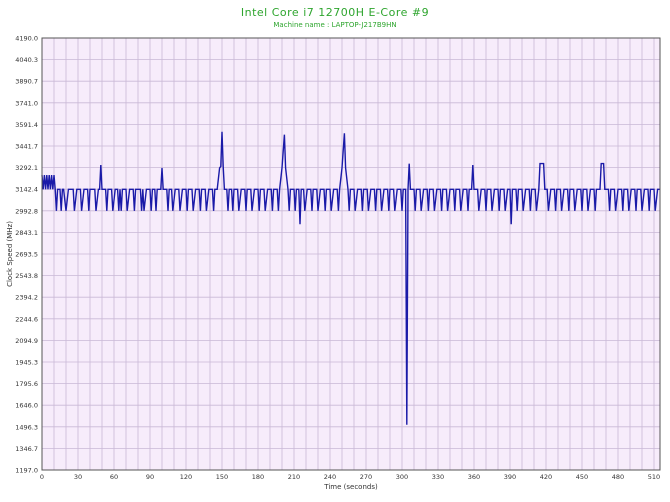 This screenshot has height=502, width=670. What do you see at coordinates (510, 477) in the screenshot?
I see `x-tick-label: 390` at bounding box center [510, 477].